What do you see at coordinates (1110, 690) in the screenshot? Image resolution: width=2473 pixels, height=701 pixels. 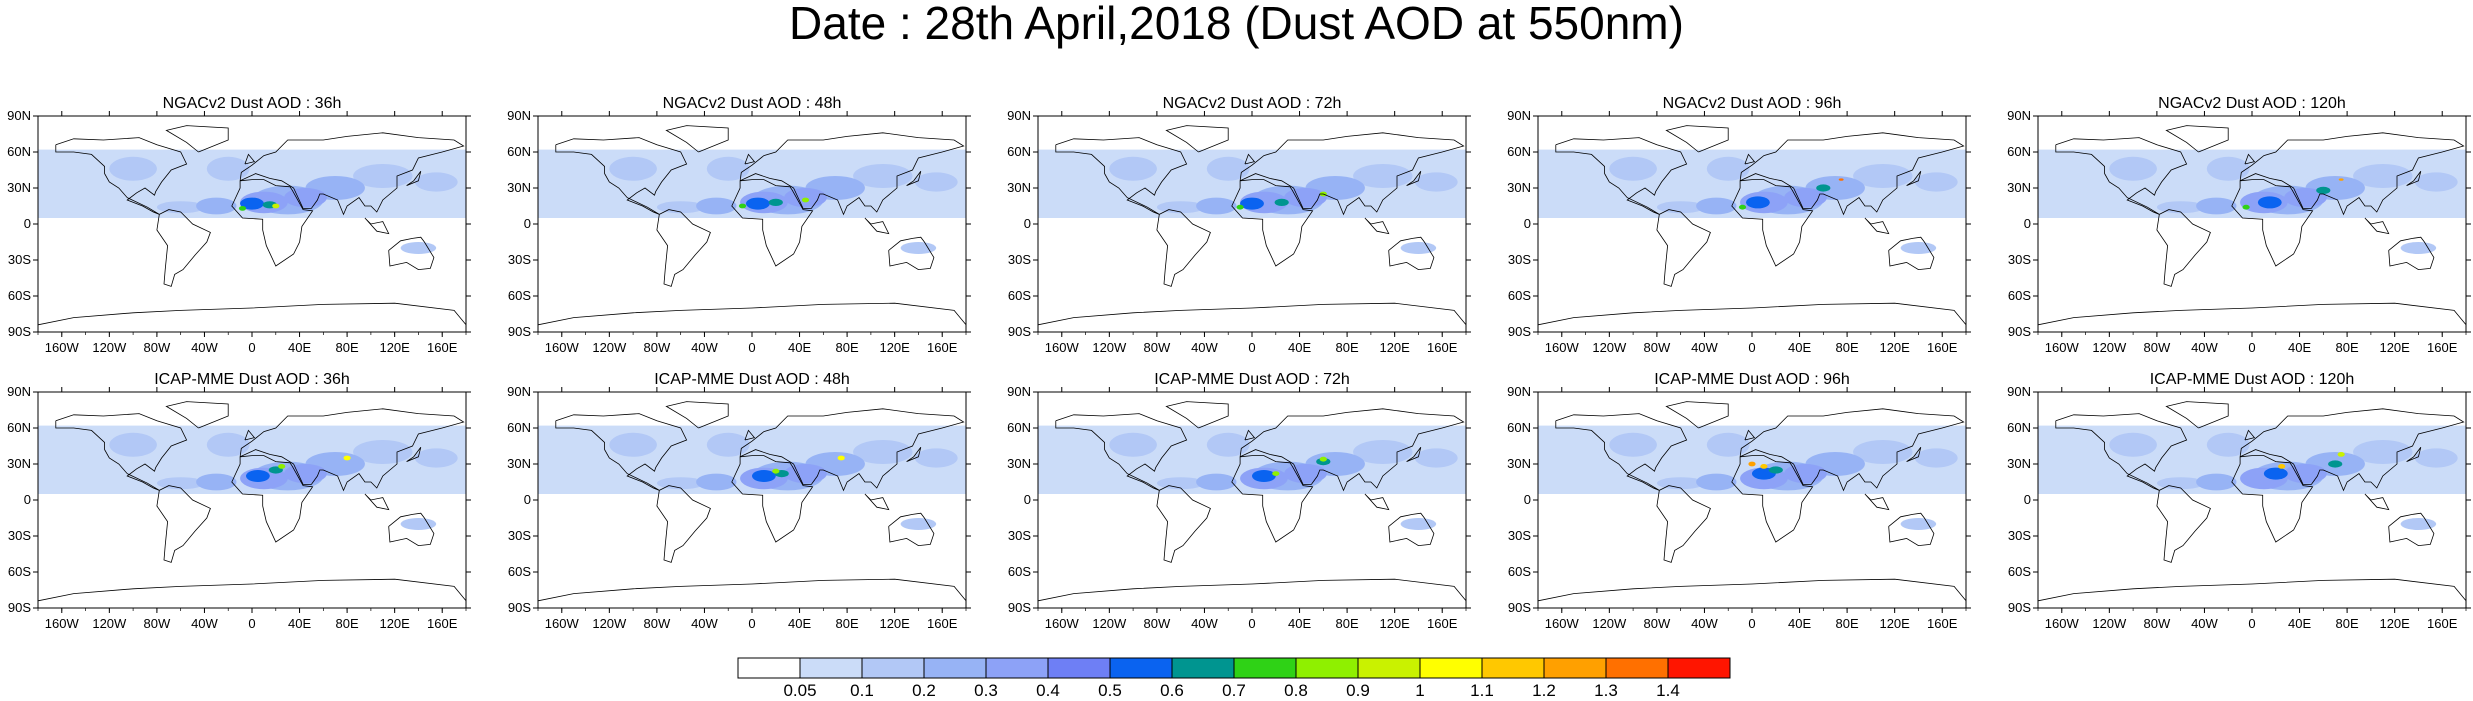 I see `colorbar-label: 0.5` at bounding box center [1110, 690].